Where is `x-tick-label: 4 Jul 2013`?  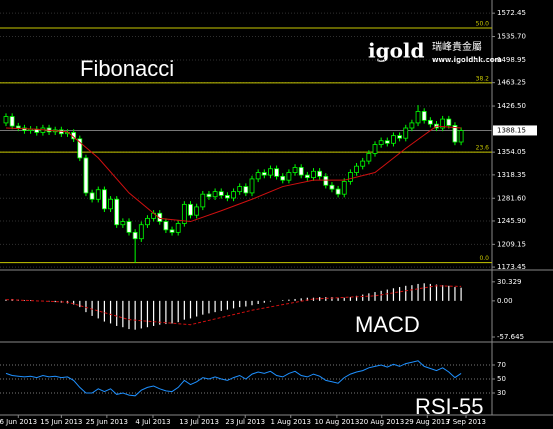
x-tick-label: 4 Jul 2013 is located at coordinates (152, 422).